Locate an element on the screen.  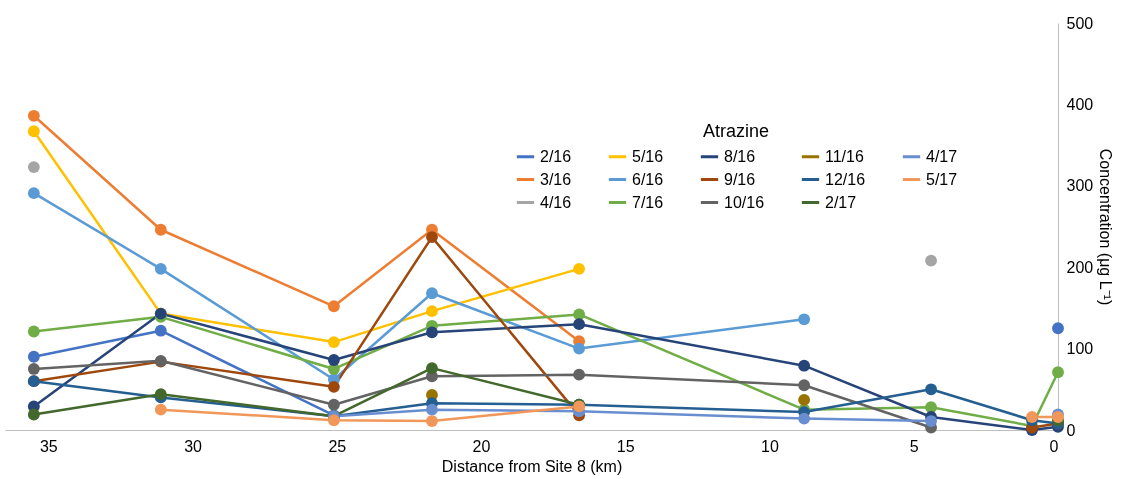
legend-label: 11/16 is located at coordinates (844, 156).